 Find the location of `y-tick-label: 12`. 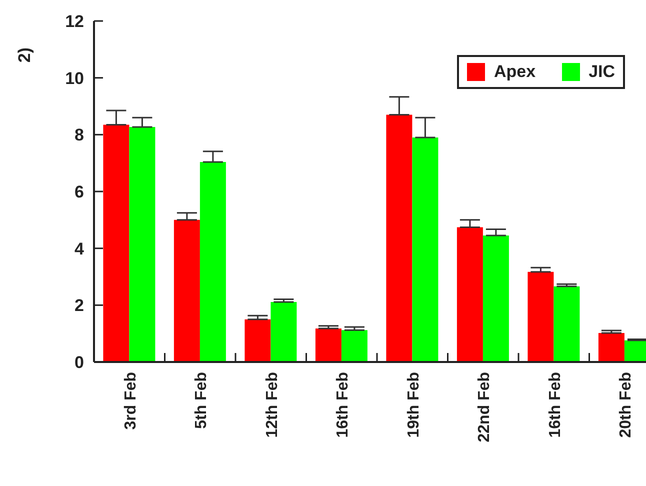

y-tick-label: 12 is located at coordinates (74, 21).